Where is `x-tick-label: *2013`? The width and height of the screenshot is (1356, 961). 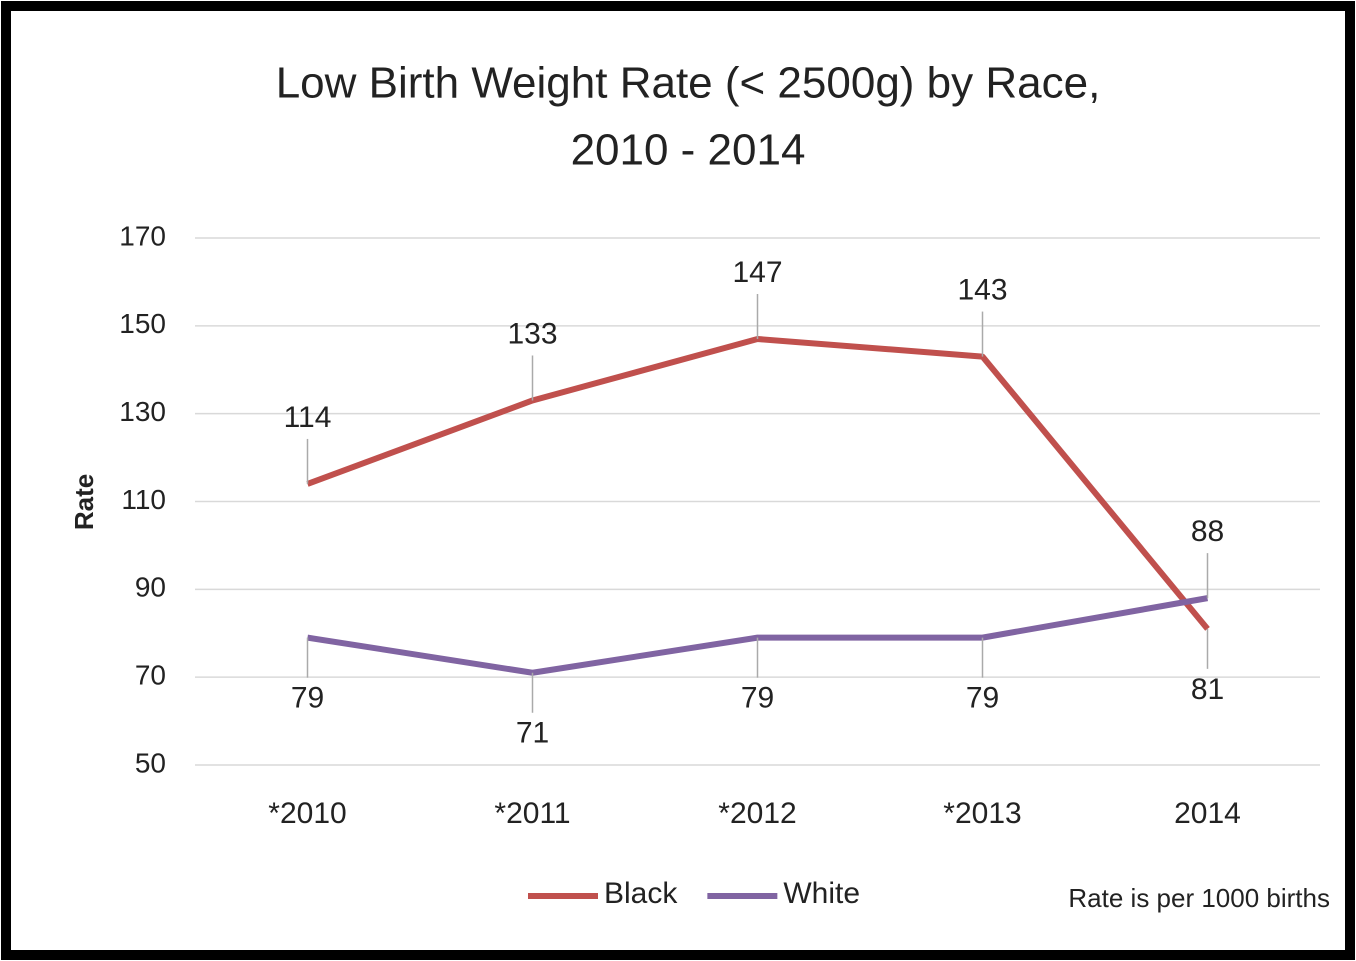 x-tick-label: *2013 is located at coordinates (982, 813).